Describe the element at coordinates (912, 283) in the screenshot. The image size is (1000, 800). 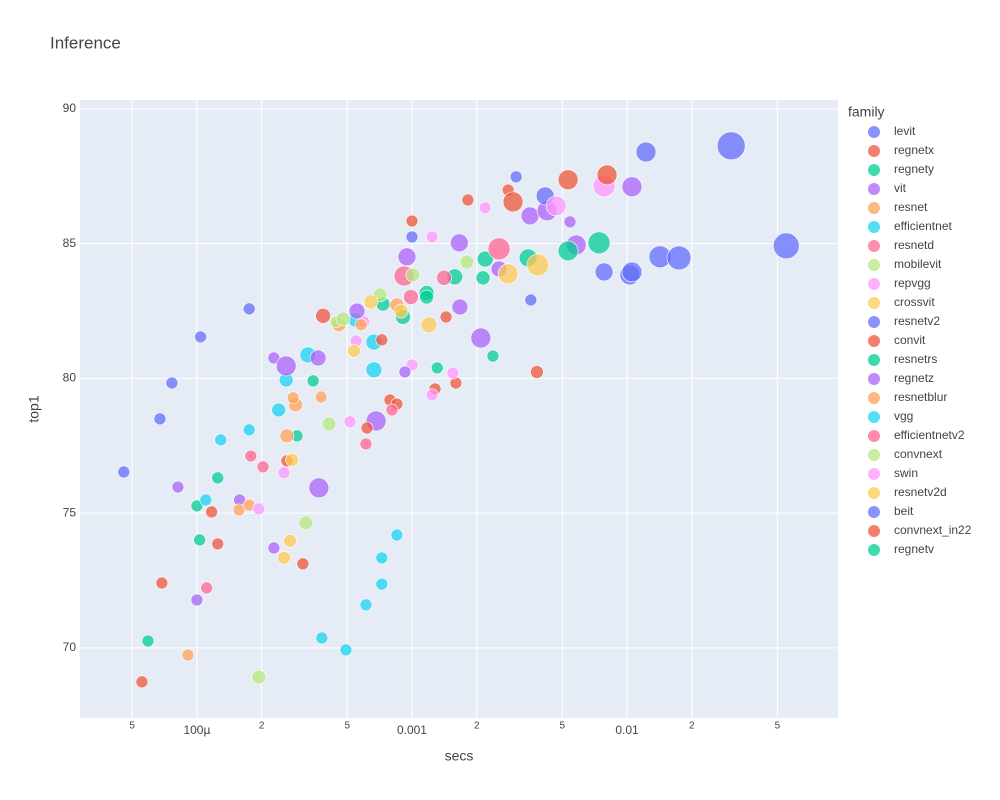
I see `legend-label: repvgg` at that location.